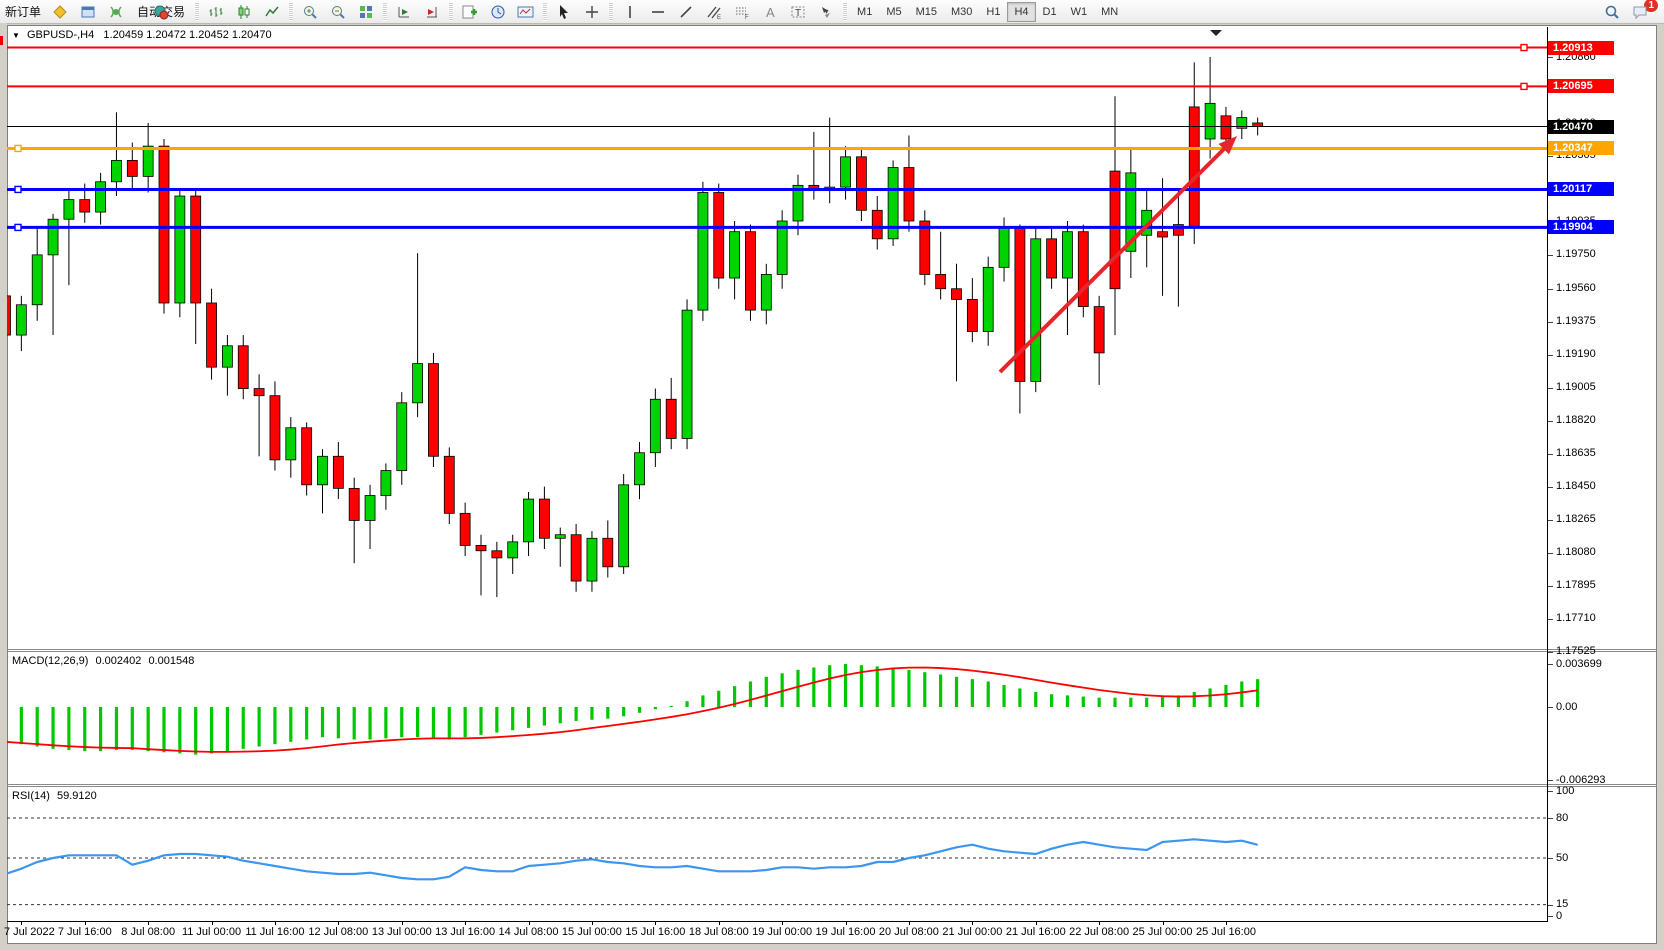  What do you see at coordinates (272, 12) in the screenshot?
I see `line-chart-icon` at bounding box center [272, 12].